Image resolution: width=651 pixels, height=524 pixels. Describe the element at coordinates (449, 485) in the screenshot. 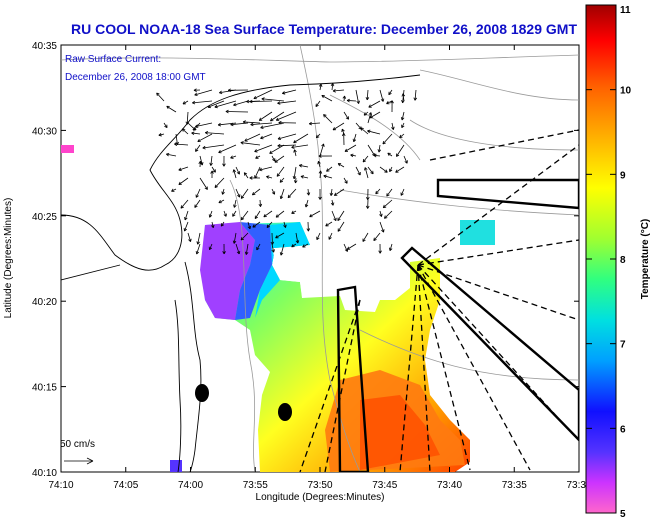

I see `x-tick-label: 73:40` at that location.